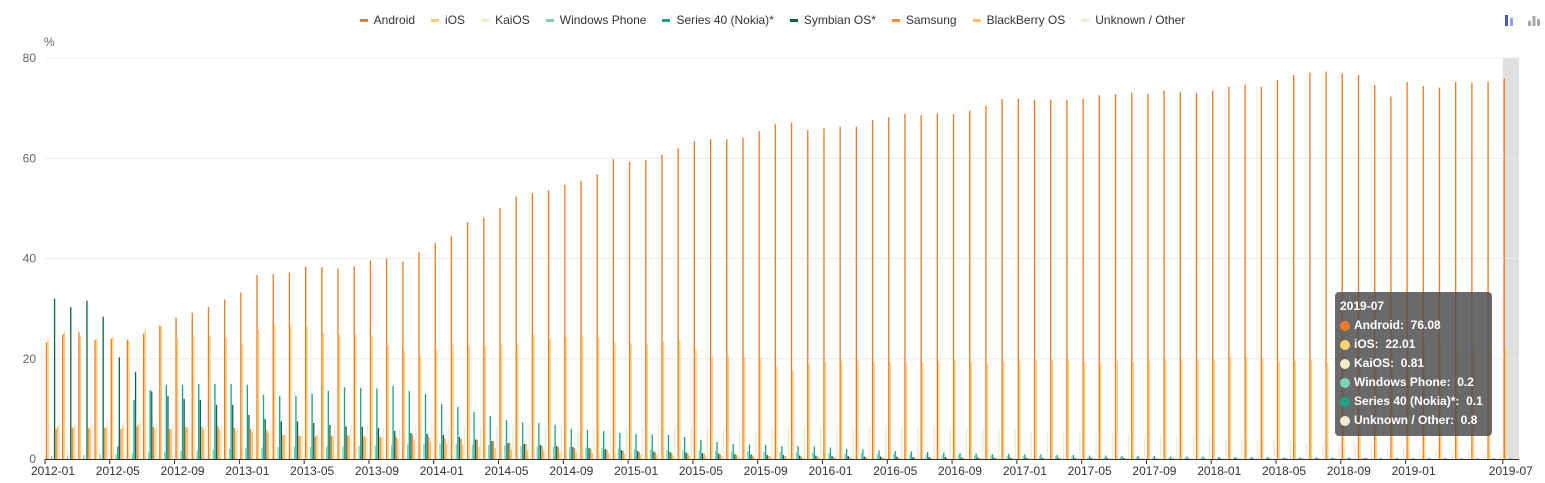 The width and height of the screenshot is (1545, 483). What do you see at coordinates (1402, 420) in the screenshot?
I see `tooltip-label: Unknown / Other` at bounding box center [1402, 420].